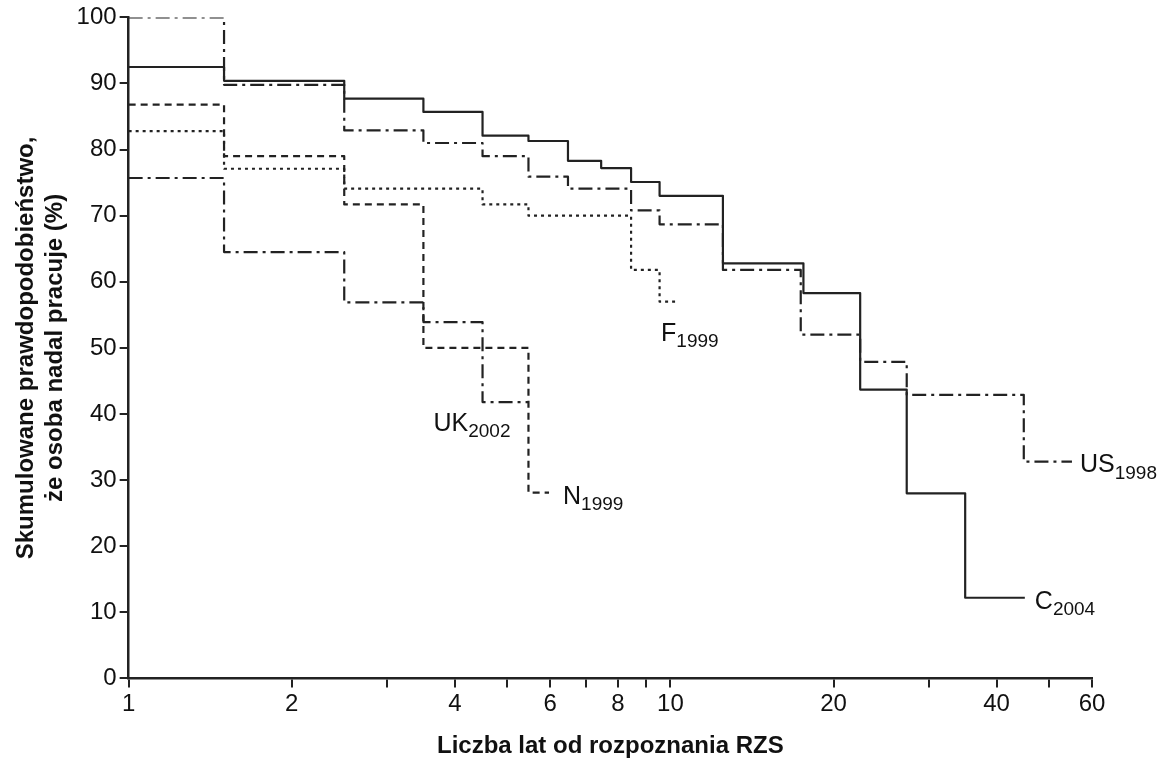 The height and width of the screenshot is (771, 1172). I want to click on y-tick-label: 60, so click(103, 280).